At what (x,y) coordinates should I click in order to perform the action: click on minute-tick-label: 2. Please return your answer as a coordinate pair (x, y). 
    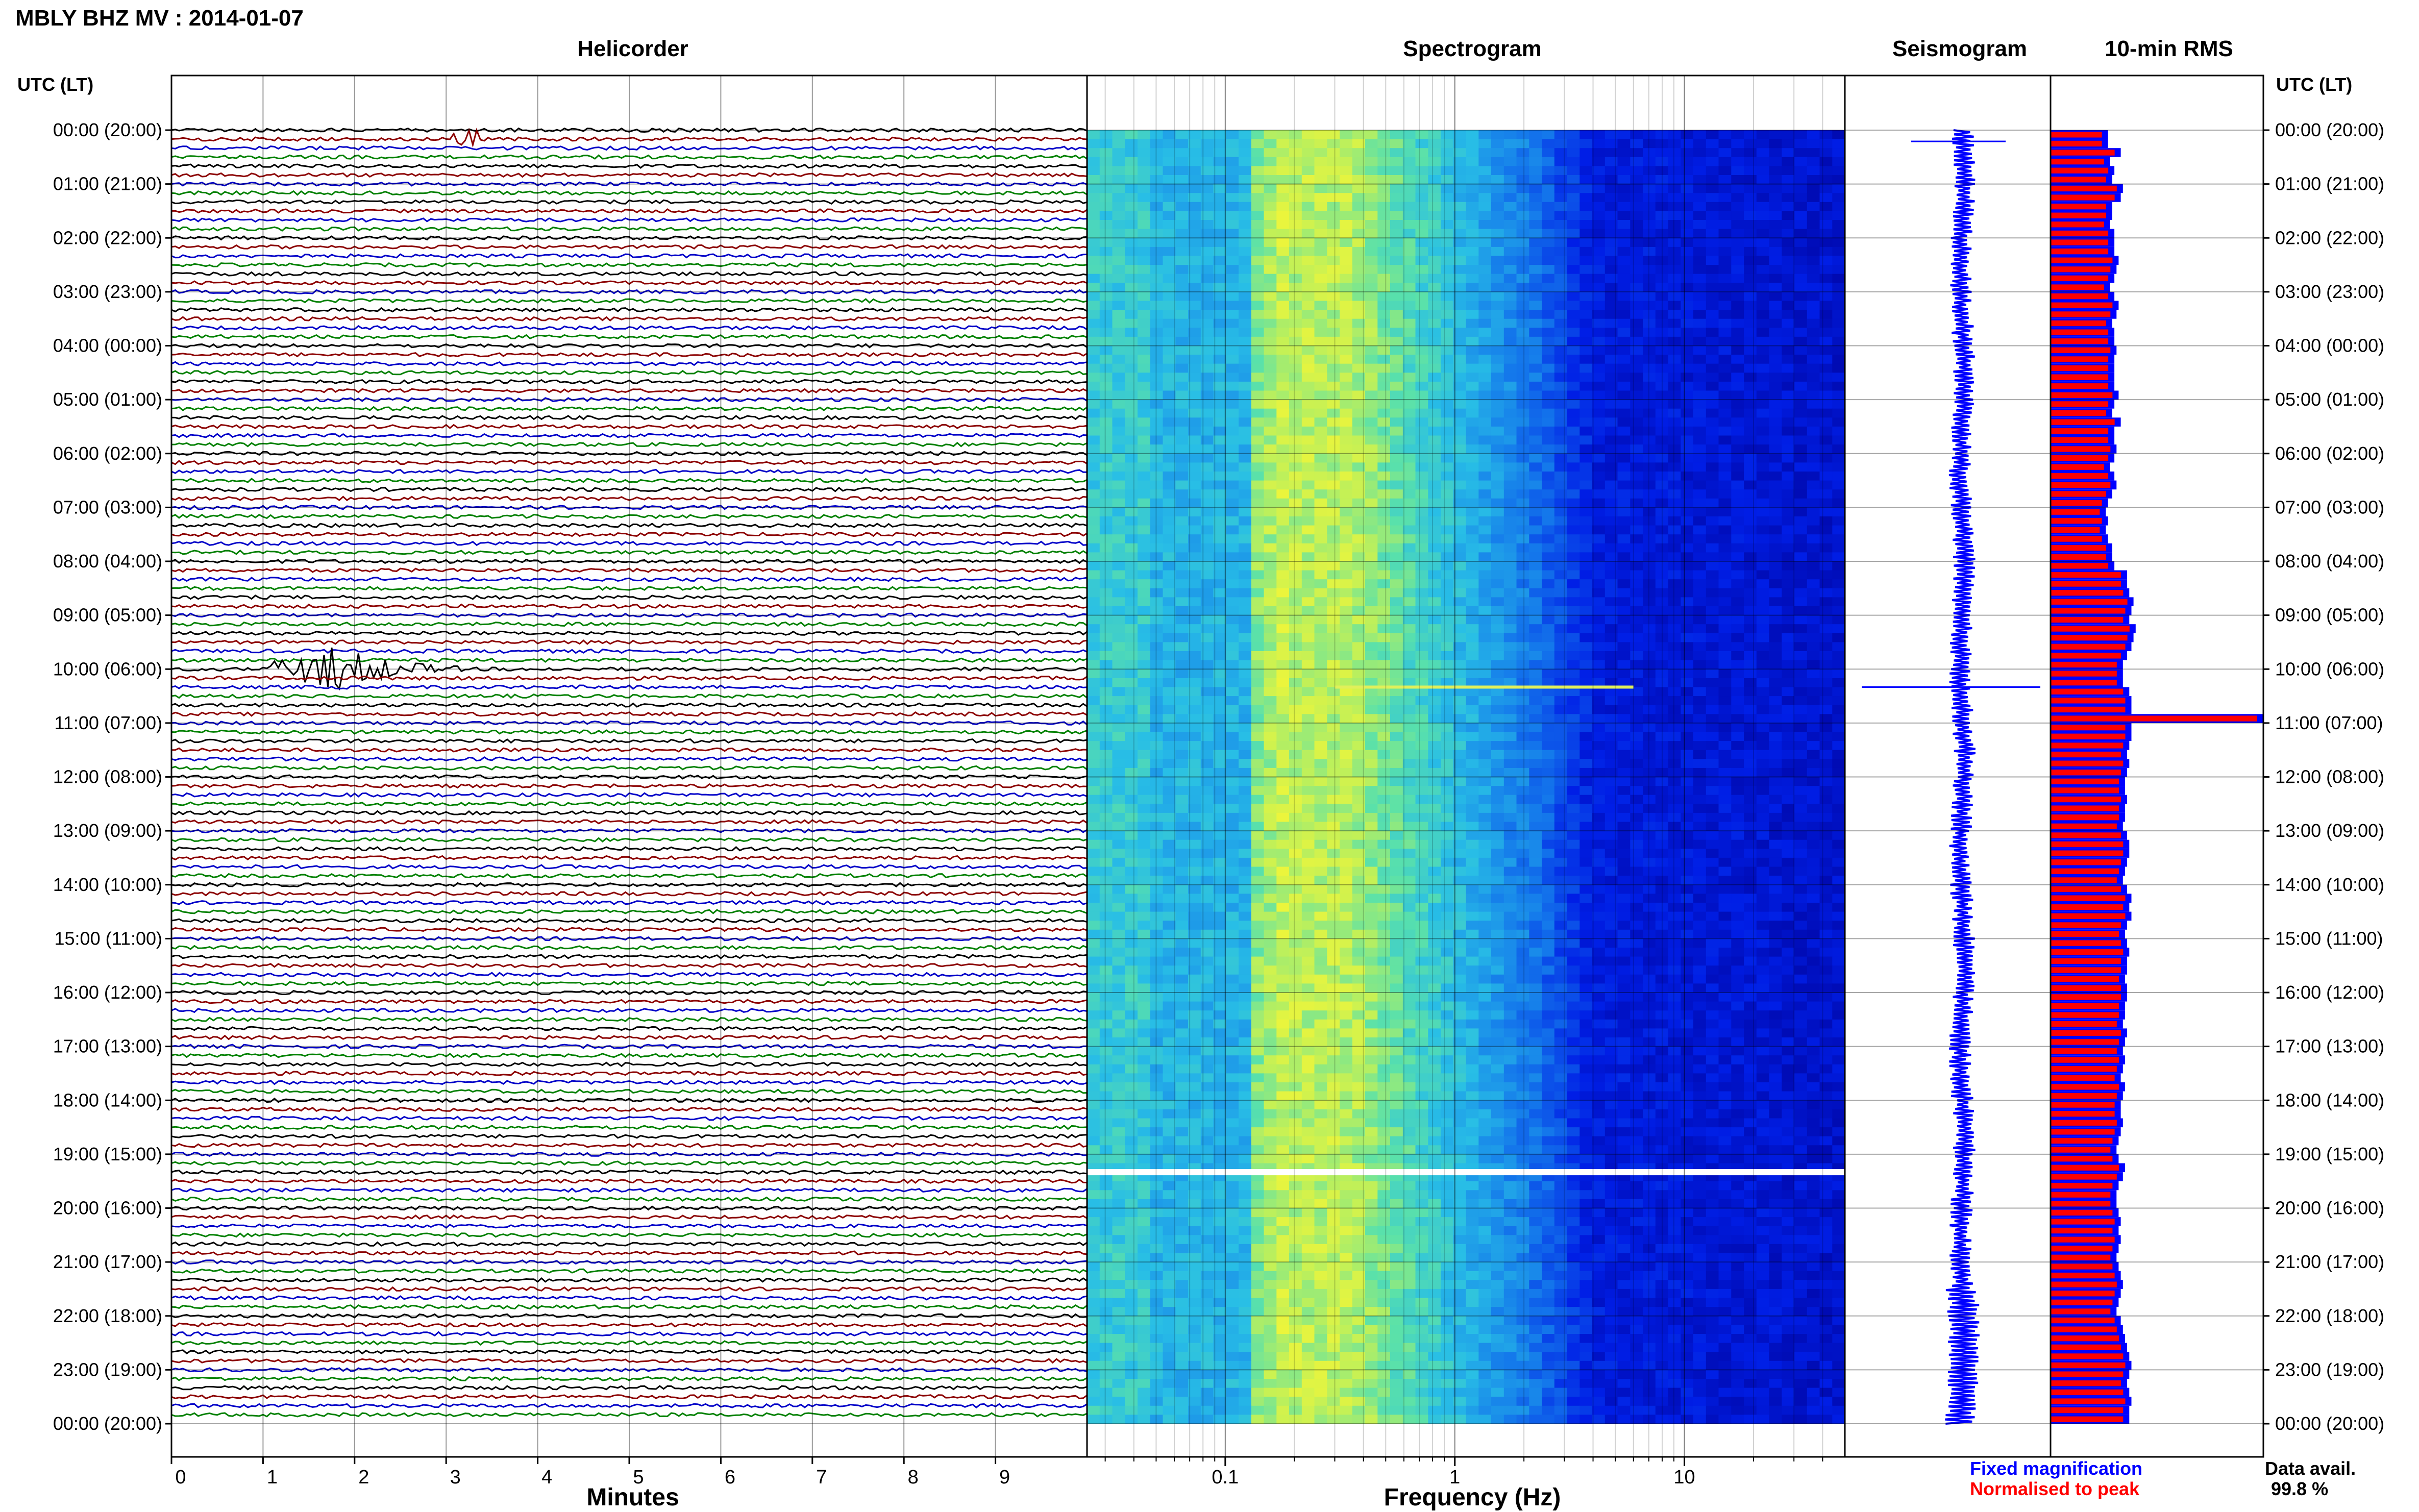
    Looking at the image, I should click on (363, 1477).